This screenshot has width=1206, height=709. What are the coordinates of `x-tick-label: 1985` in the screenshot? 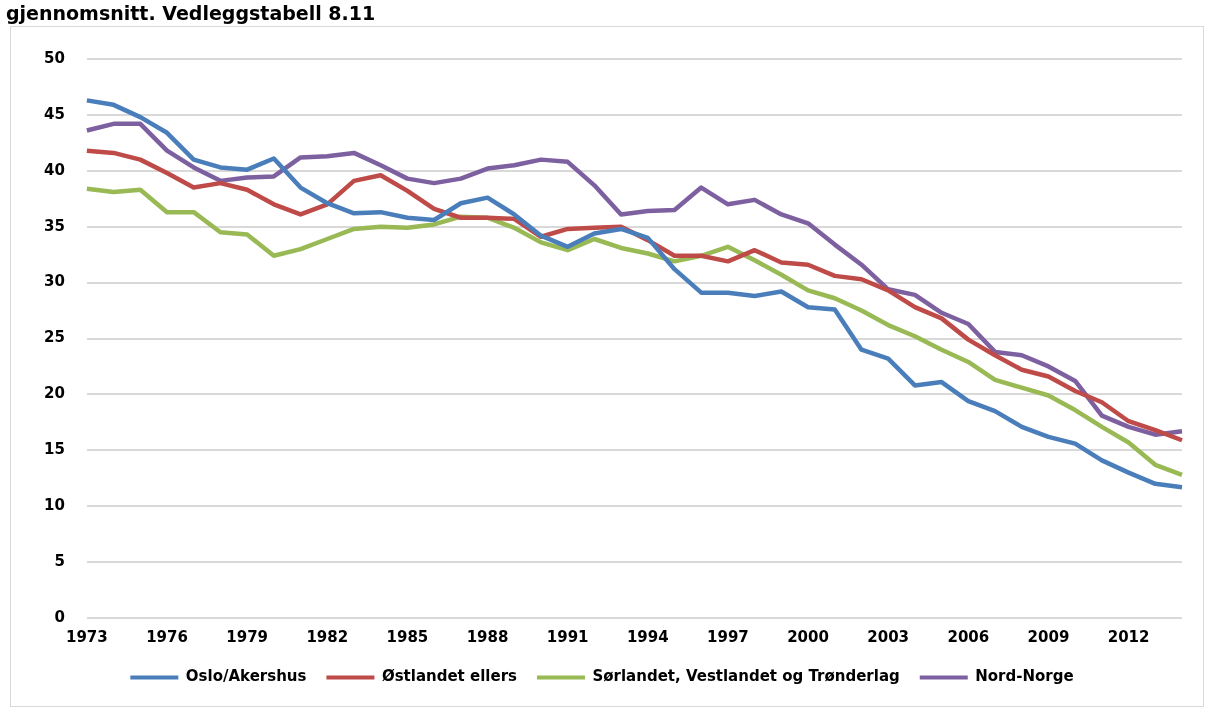 It's located at (407, 636).